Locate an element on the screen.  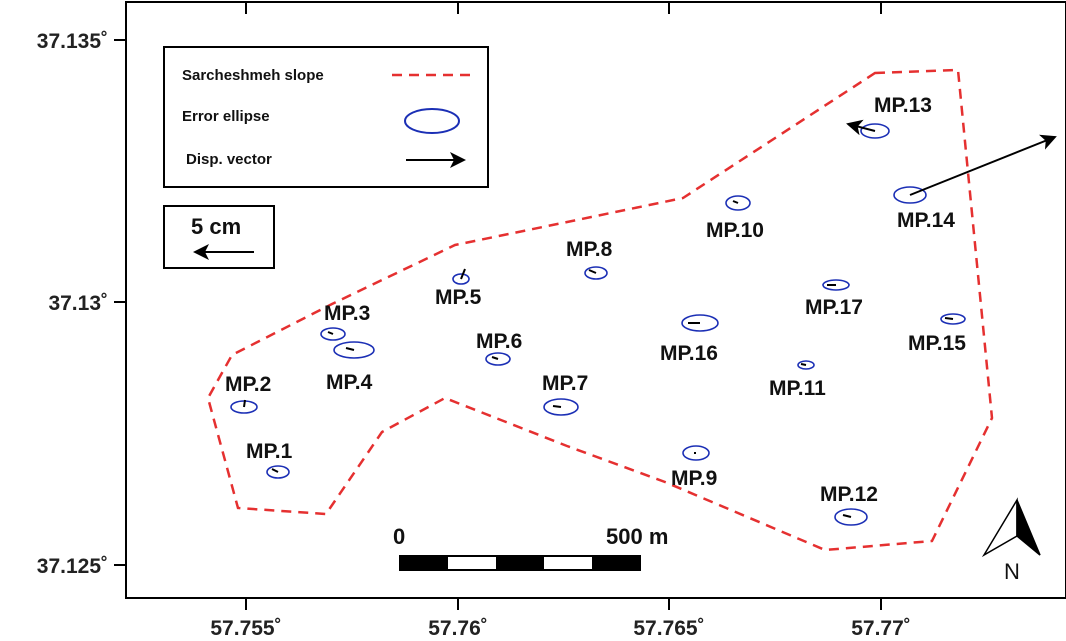
site-label-mp7: MP.7 is located at coordinates (565, 383).